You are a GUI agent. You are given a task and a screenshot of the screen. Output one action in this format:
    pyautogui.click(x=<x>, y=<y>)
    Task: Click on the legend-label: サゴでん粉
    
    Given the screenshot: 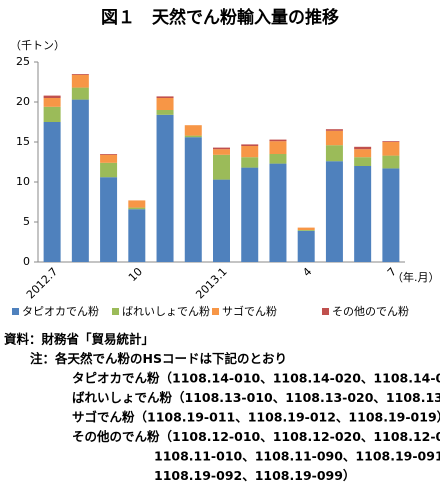 What is the action you would take?
    pyautogui.click(x=249, y=311)
    